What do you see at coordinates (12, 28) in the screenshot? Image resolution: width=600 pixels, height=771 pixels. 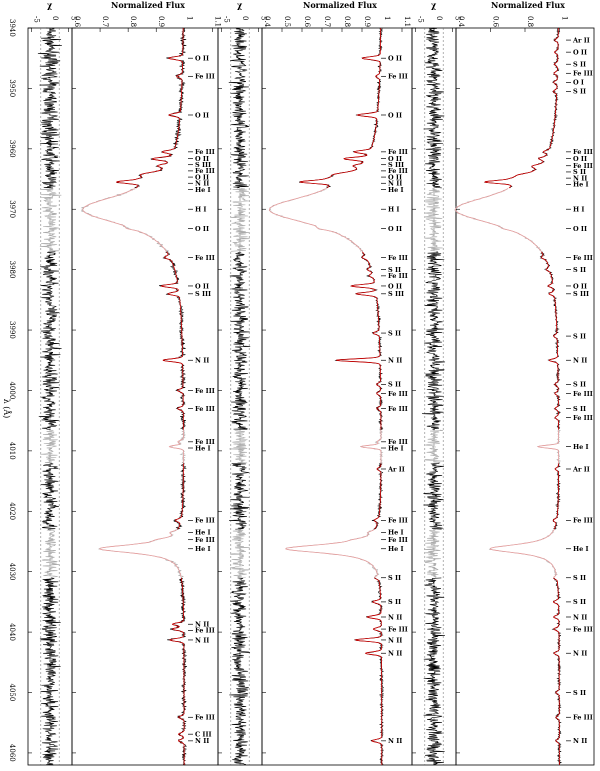 I see `wavelength-tick-label: 3940` at bounding box center [12, 28].